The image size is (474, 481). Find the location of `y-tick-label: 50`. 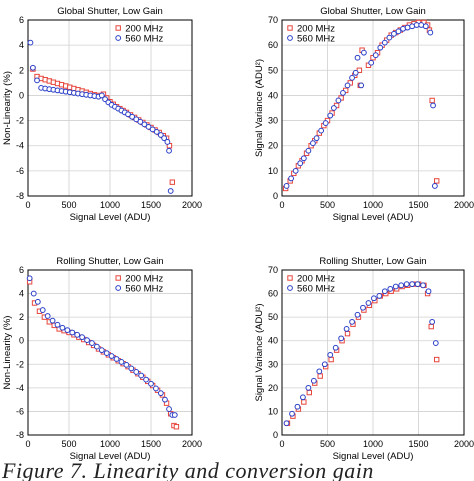

y-tick-label: 50 is located at coordinates (273, 317).